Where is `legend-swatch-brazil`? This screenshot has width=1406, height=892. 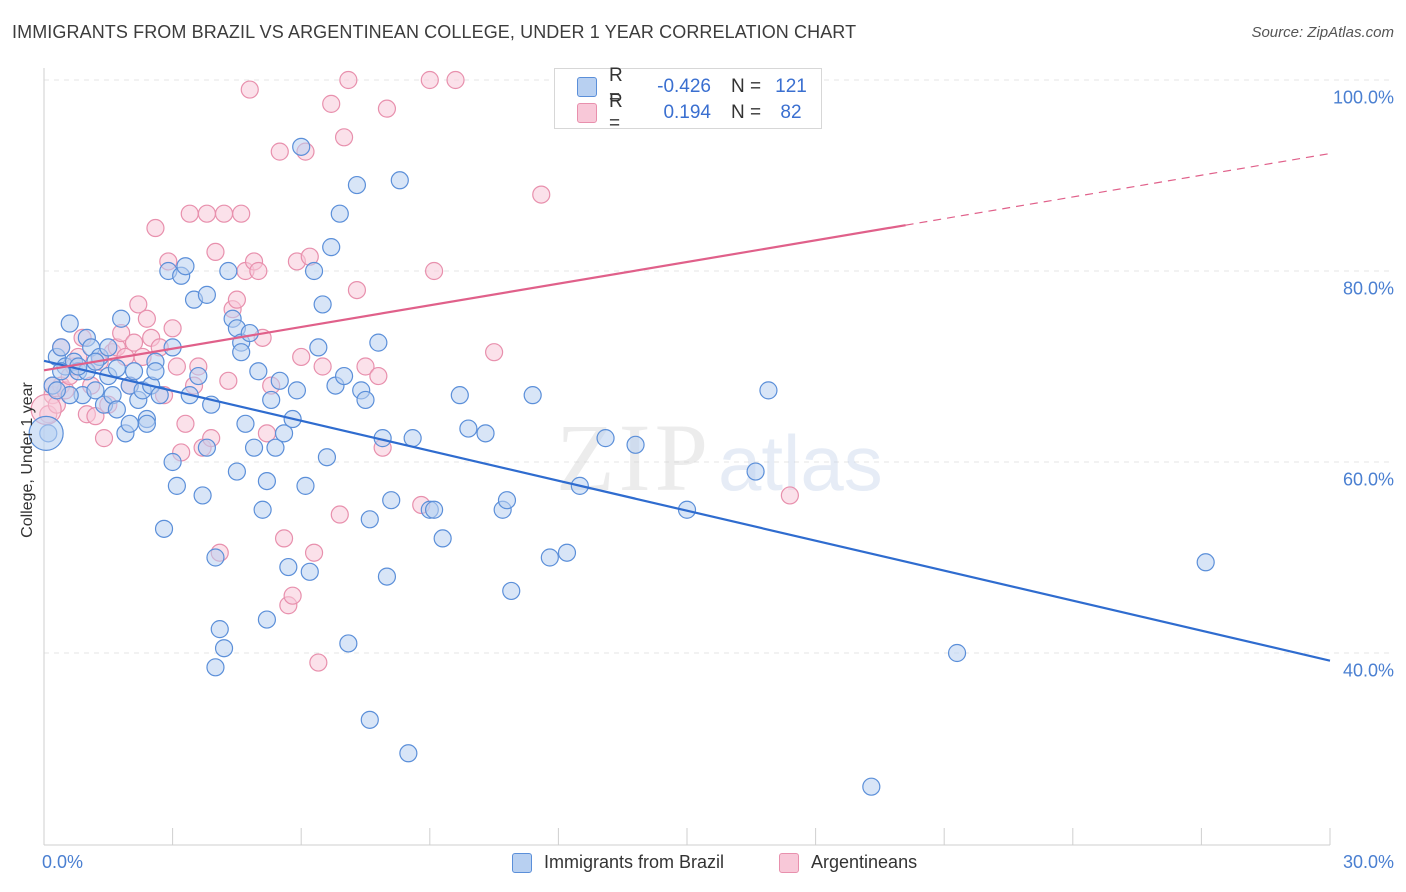
legend-swatch-brazil is located at coordinates (522, 862).